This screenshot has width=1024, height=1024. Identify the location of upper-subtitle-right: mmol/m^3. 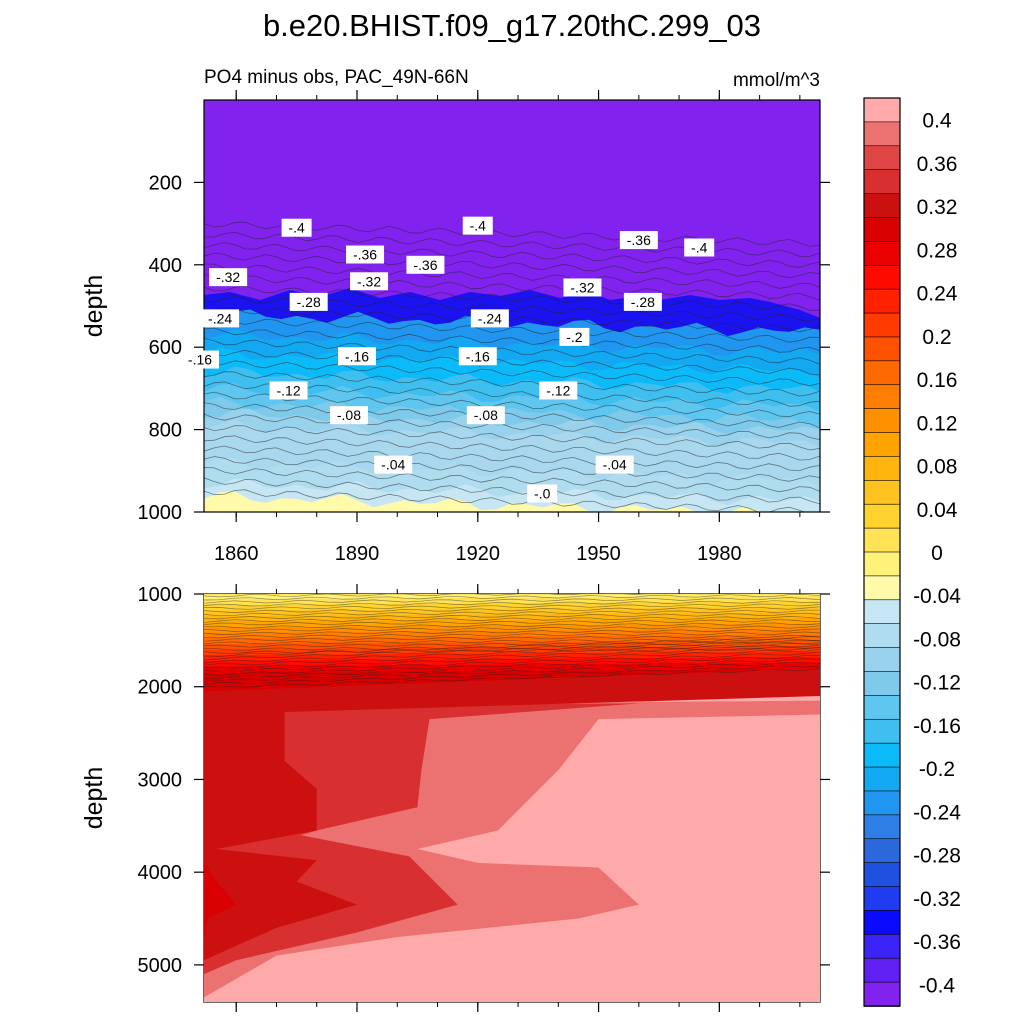
(776, 80).